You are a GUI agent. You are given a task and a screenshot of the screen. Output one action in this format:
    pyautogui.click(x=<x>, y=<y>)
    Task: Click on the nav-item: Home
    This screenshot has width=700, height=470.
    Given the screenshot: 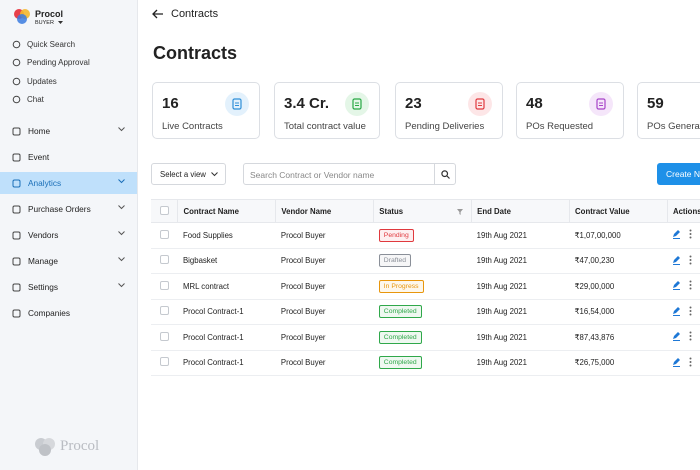 What is the action you would take?
    pyautogui.click(x=68, y=131)
    